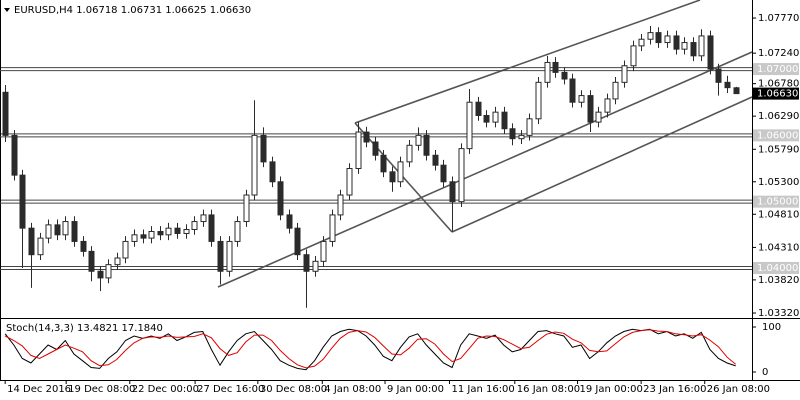  I want to click on x-tick-label: 4 Jan 08:00, so click(352, 389).